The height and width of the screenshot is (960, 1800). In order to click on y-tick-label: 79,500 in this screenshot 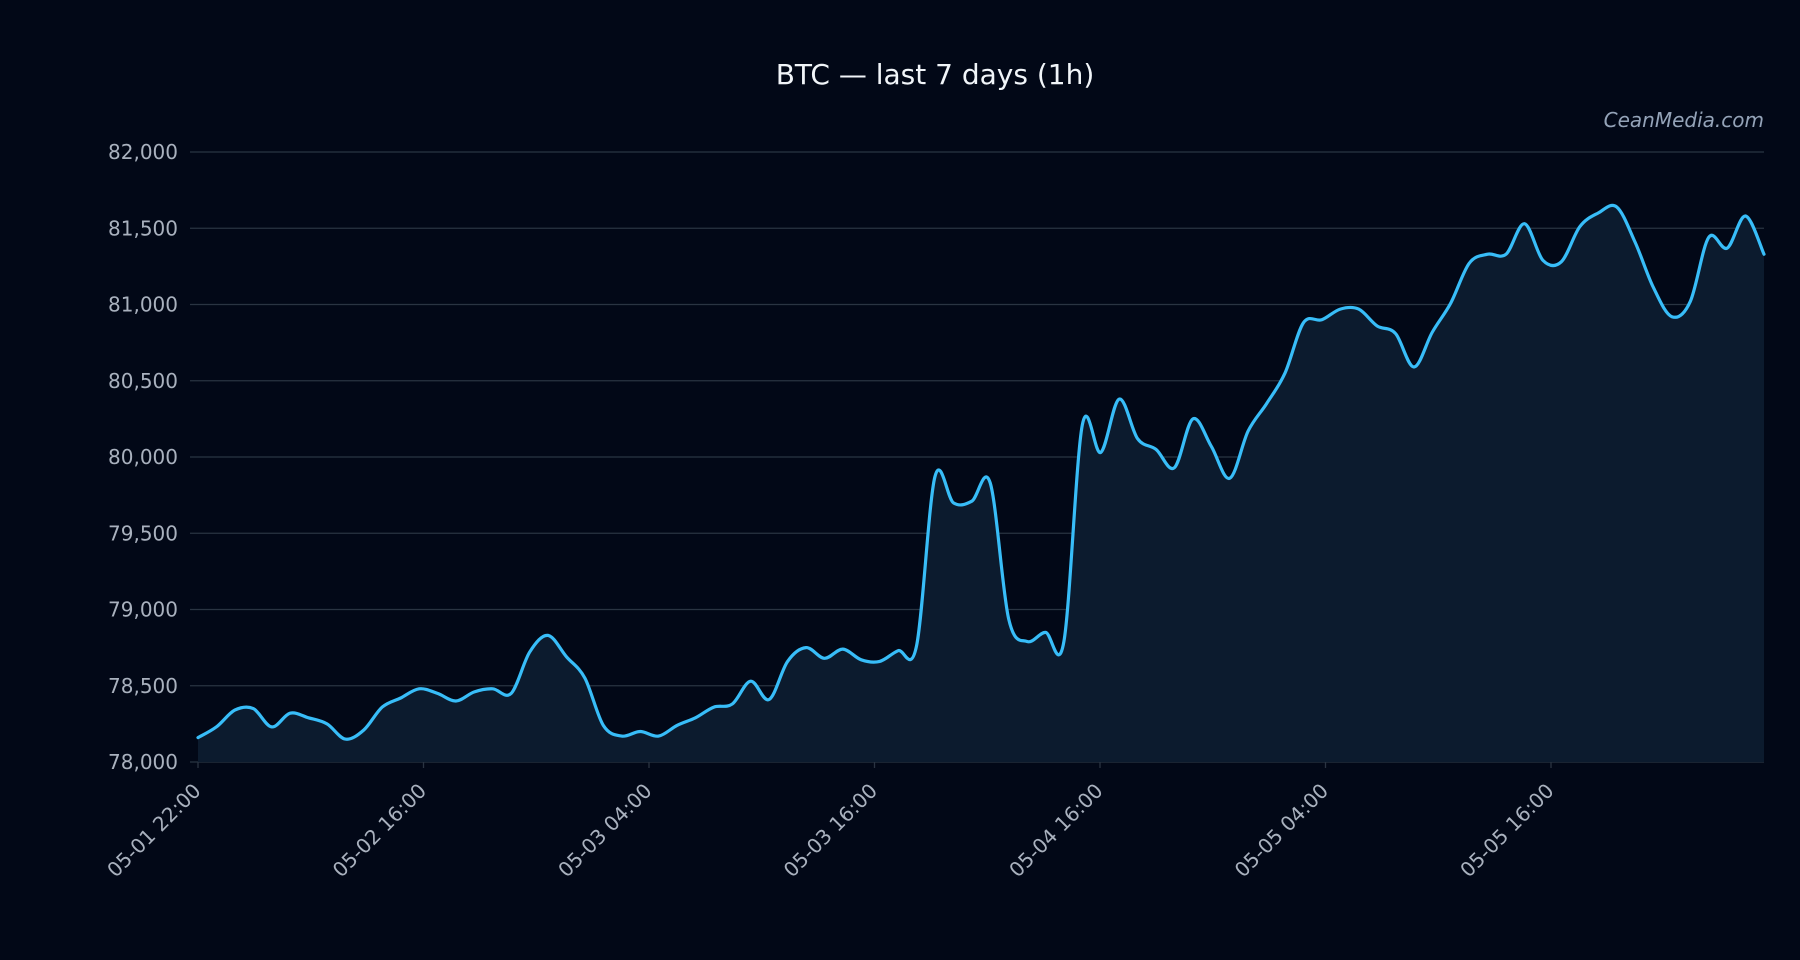, I will do `click(143, 533)`.